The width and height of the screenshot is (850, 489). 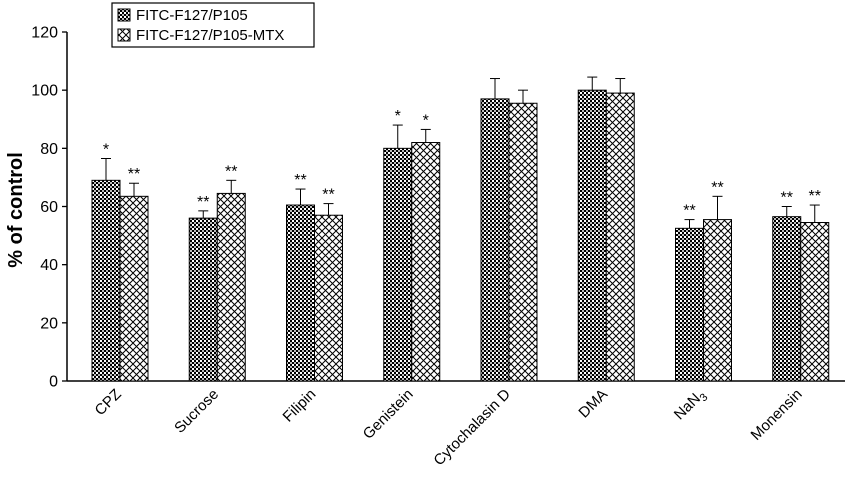 I want to click on y-tick-label: 60, so click(x=49, y=207).